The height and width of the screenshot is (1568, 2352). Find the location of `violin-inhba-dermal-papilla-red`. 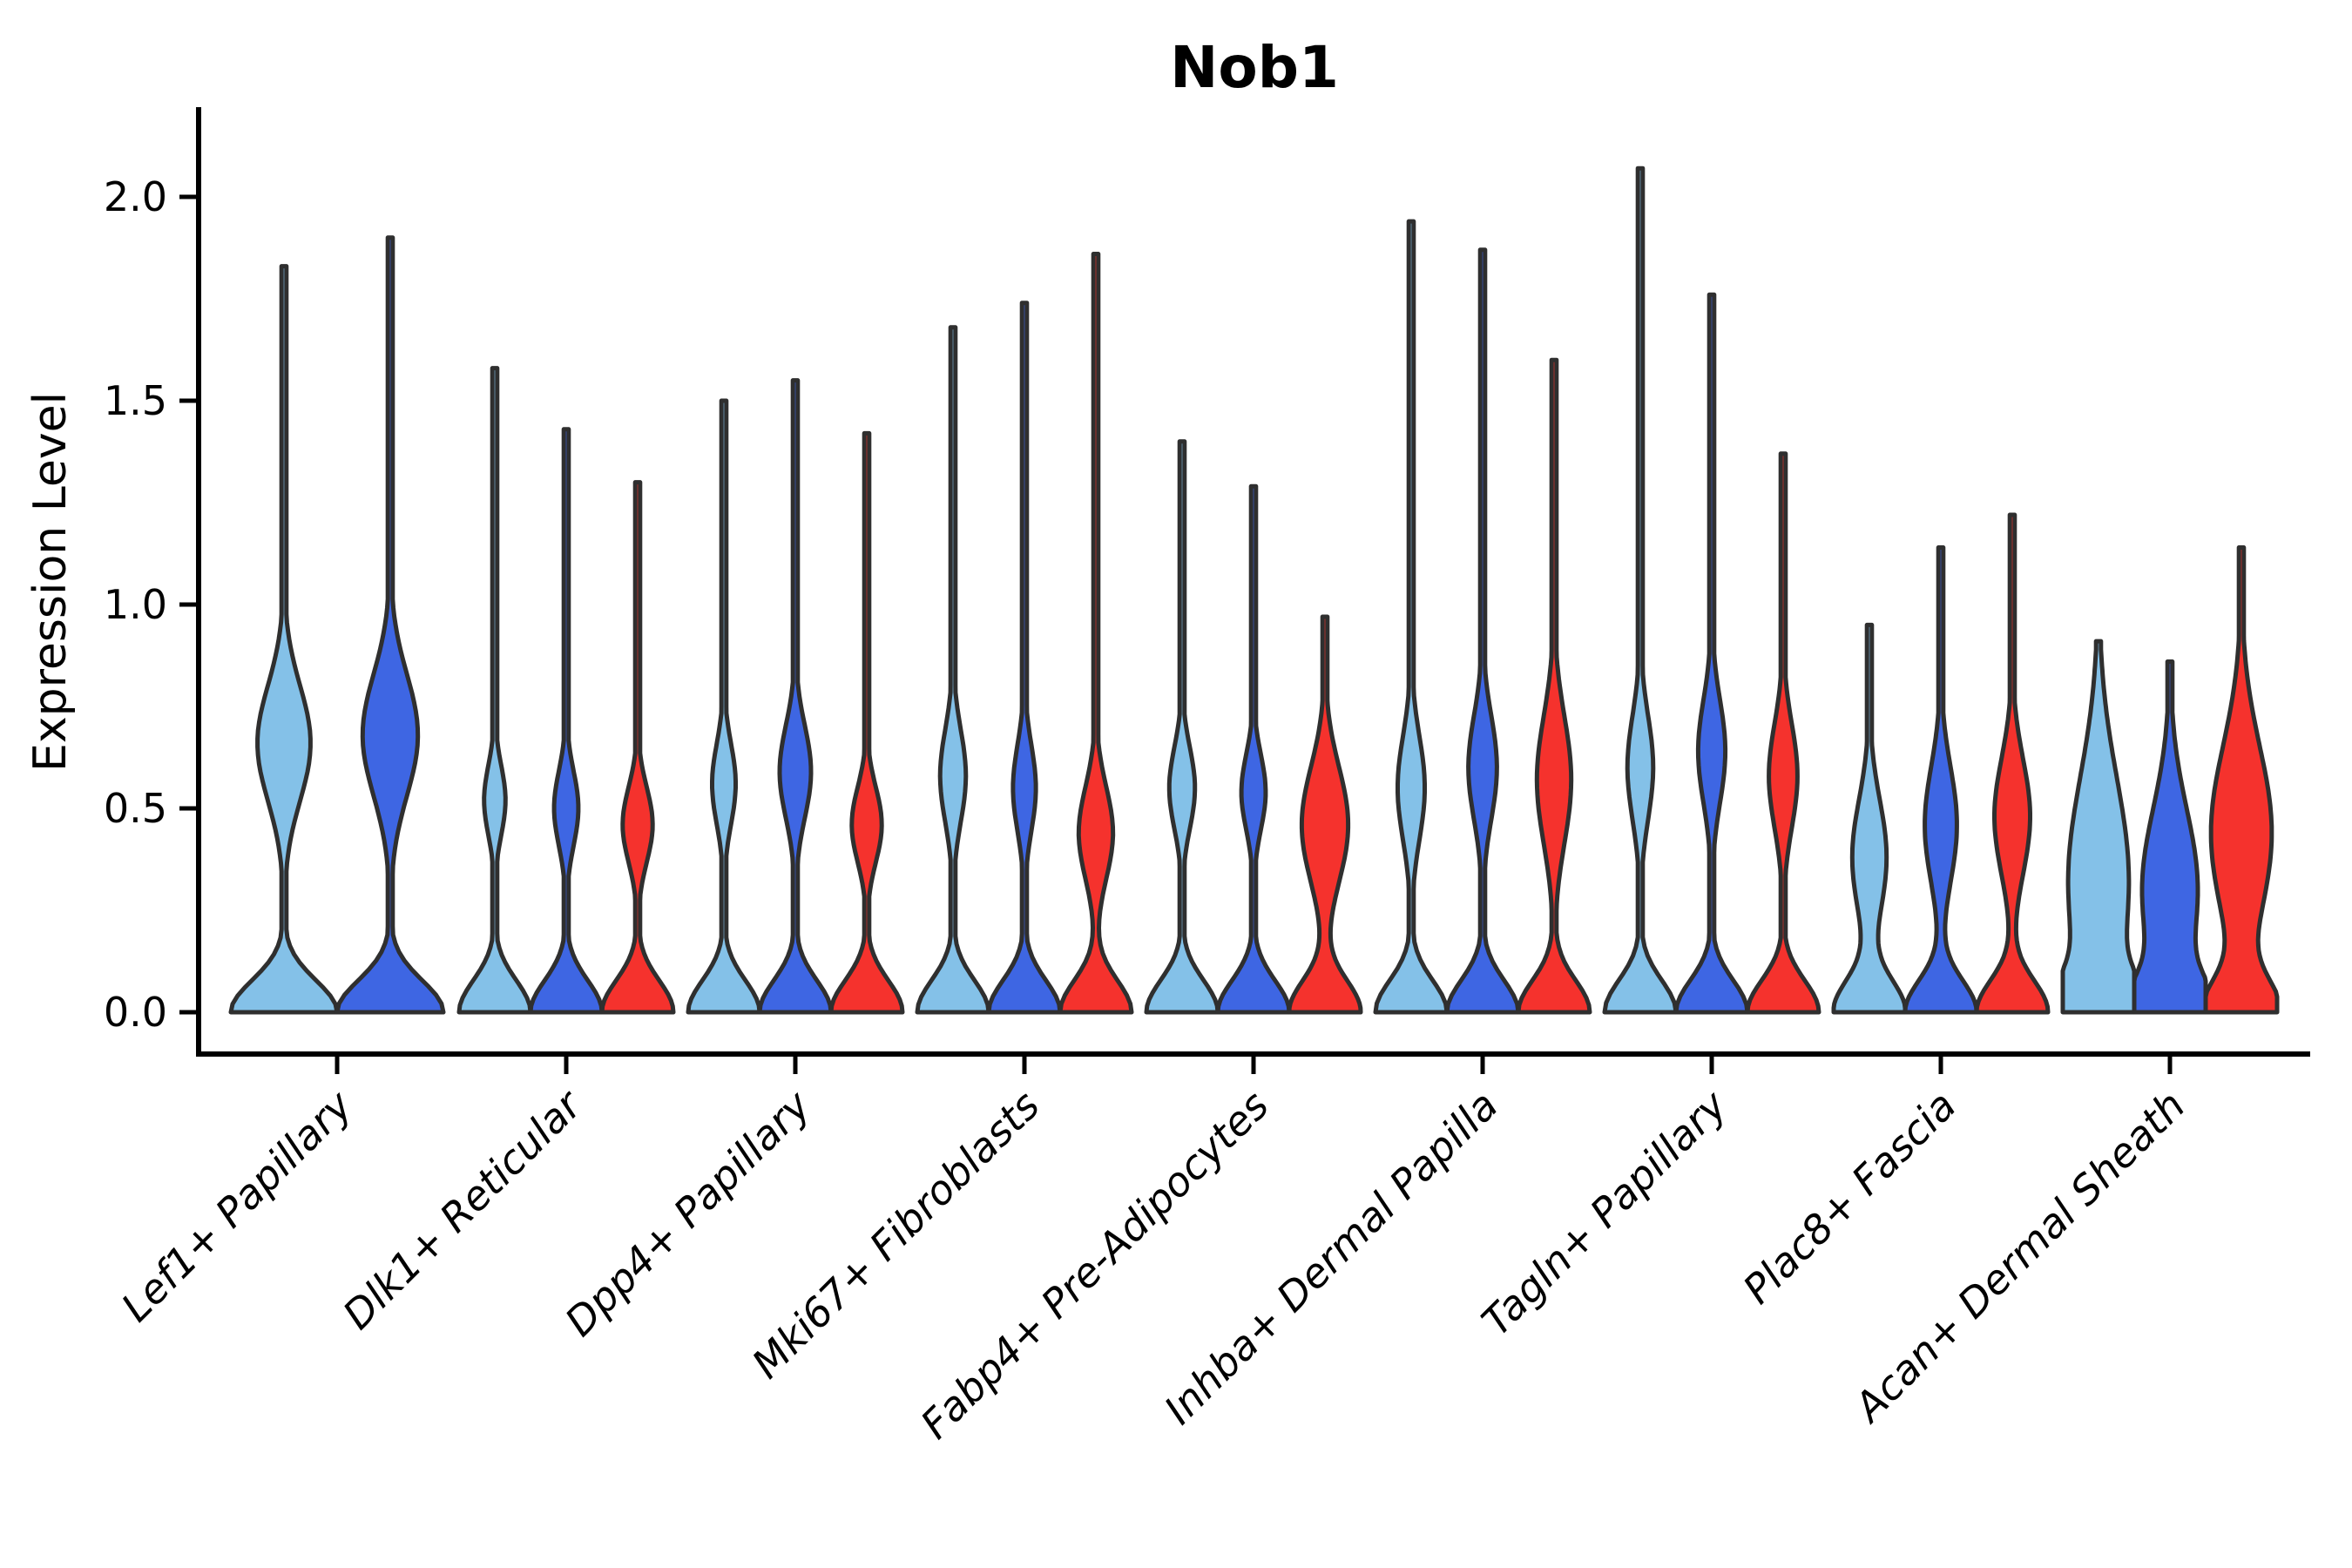

violin-inhba-dermal-papilla-red is located at coordinates (1554, 686).